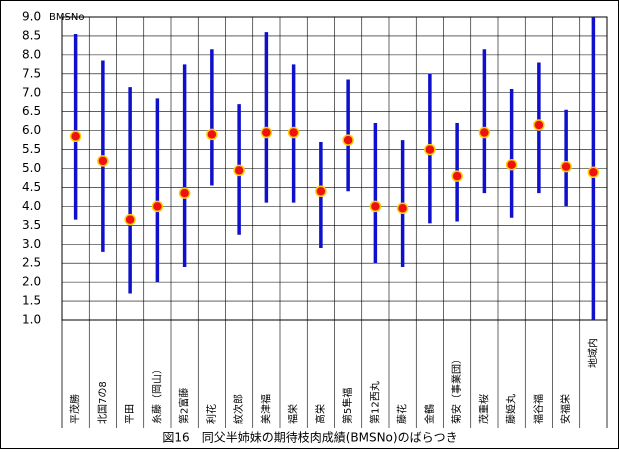  Describe the element at coordinates (293, 414) in the screenshot. I see `x-tick-label: 福栄` at that location.